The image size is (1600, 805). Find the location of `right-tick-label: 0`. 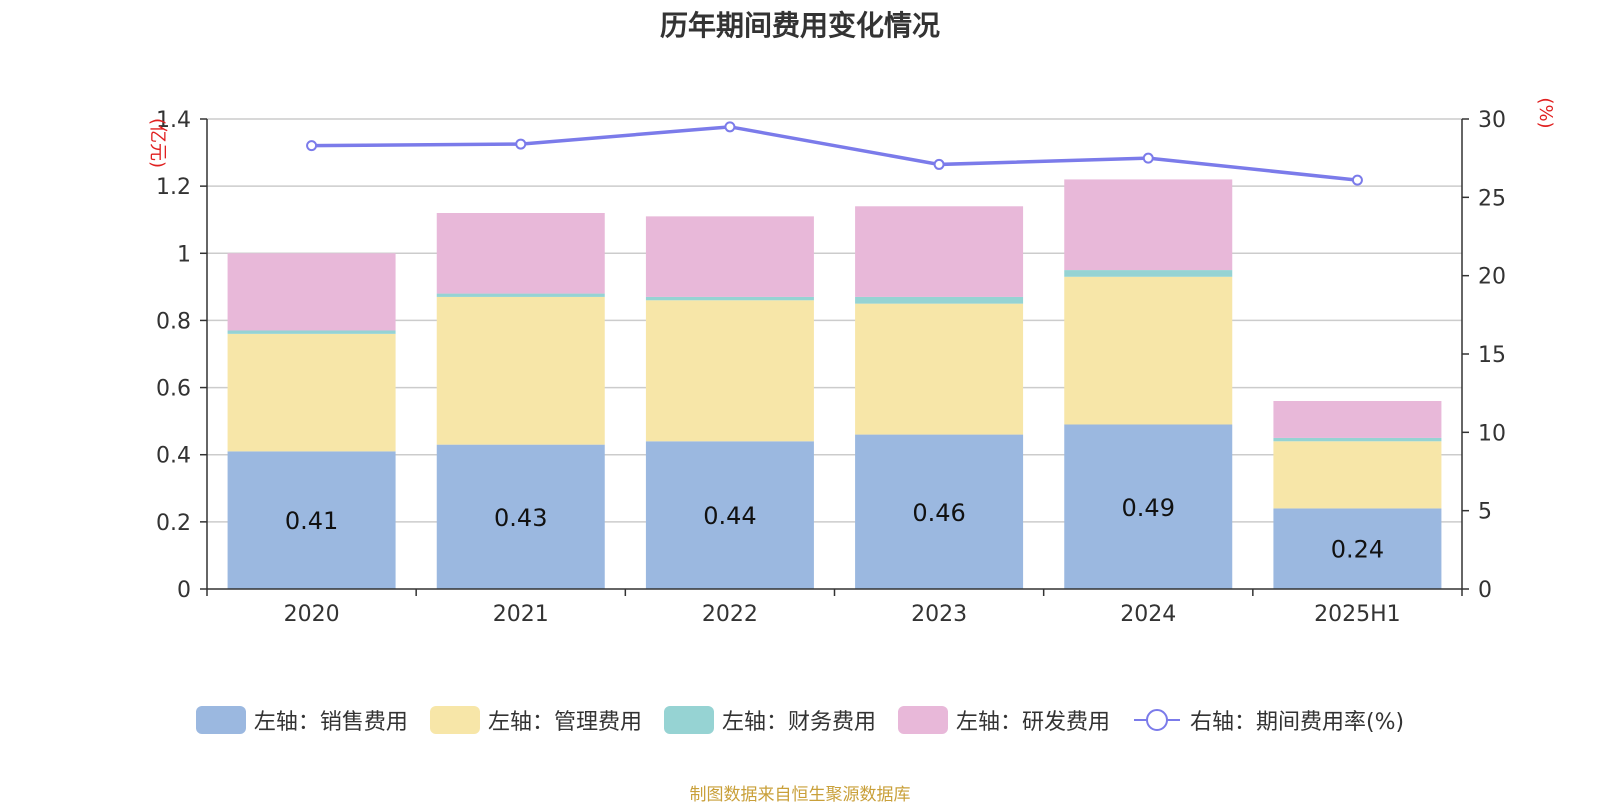

right-tick-label: 0 is located at coordinates (1485, 590).